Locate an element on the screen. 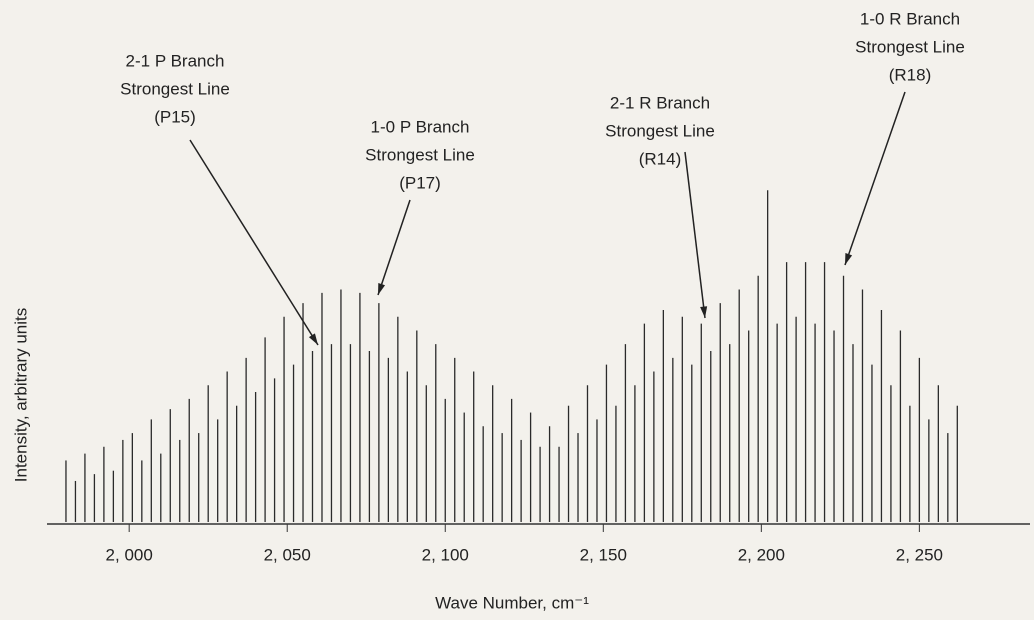  y-axis-label: Intensity, arbitrary units is located at coordinates (20, 395).